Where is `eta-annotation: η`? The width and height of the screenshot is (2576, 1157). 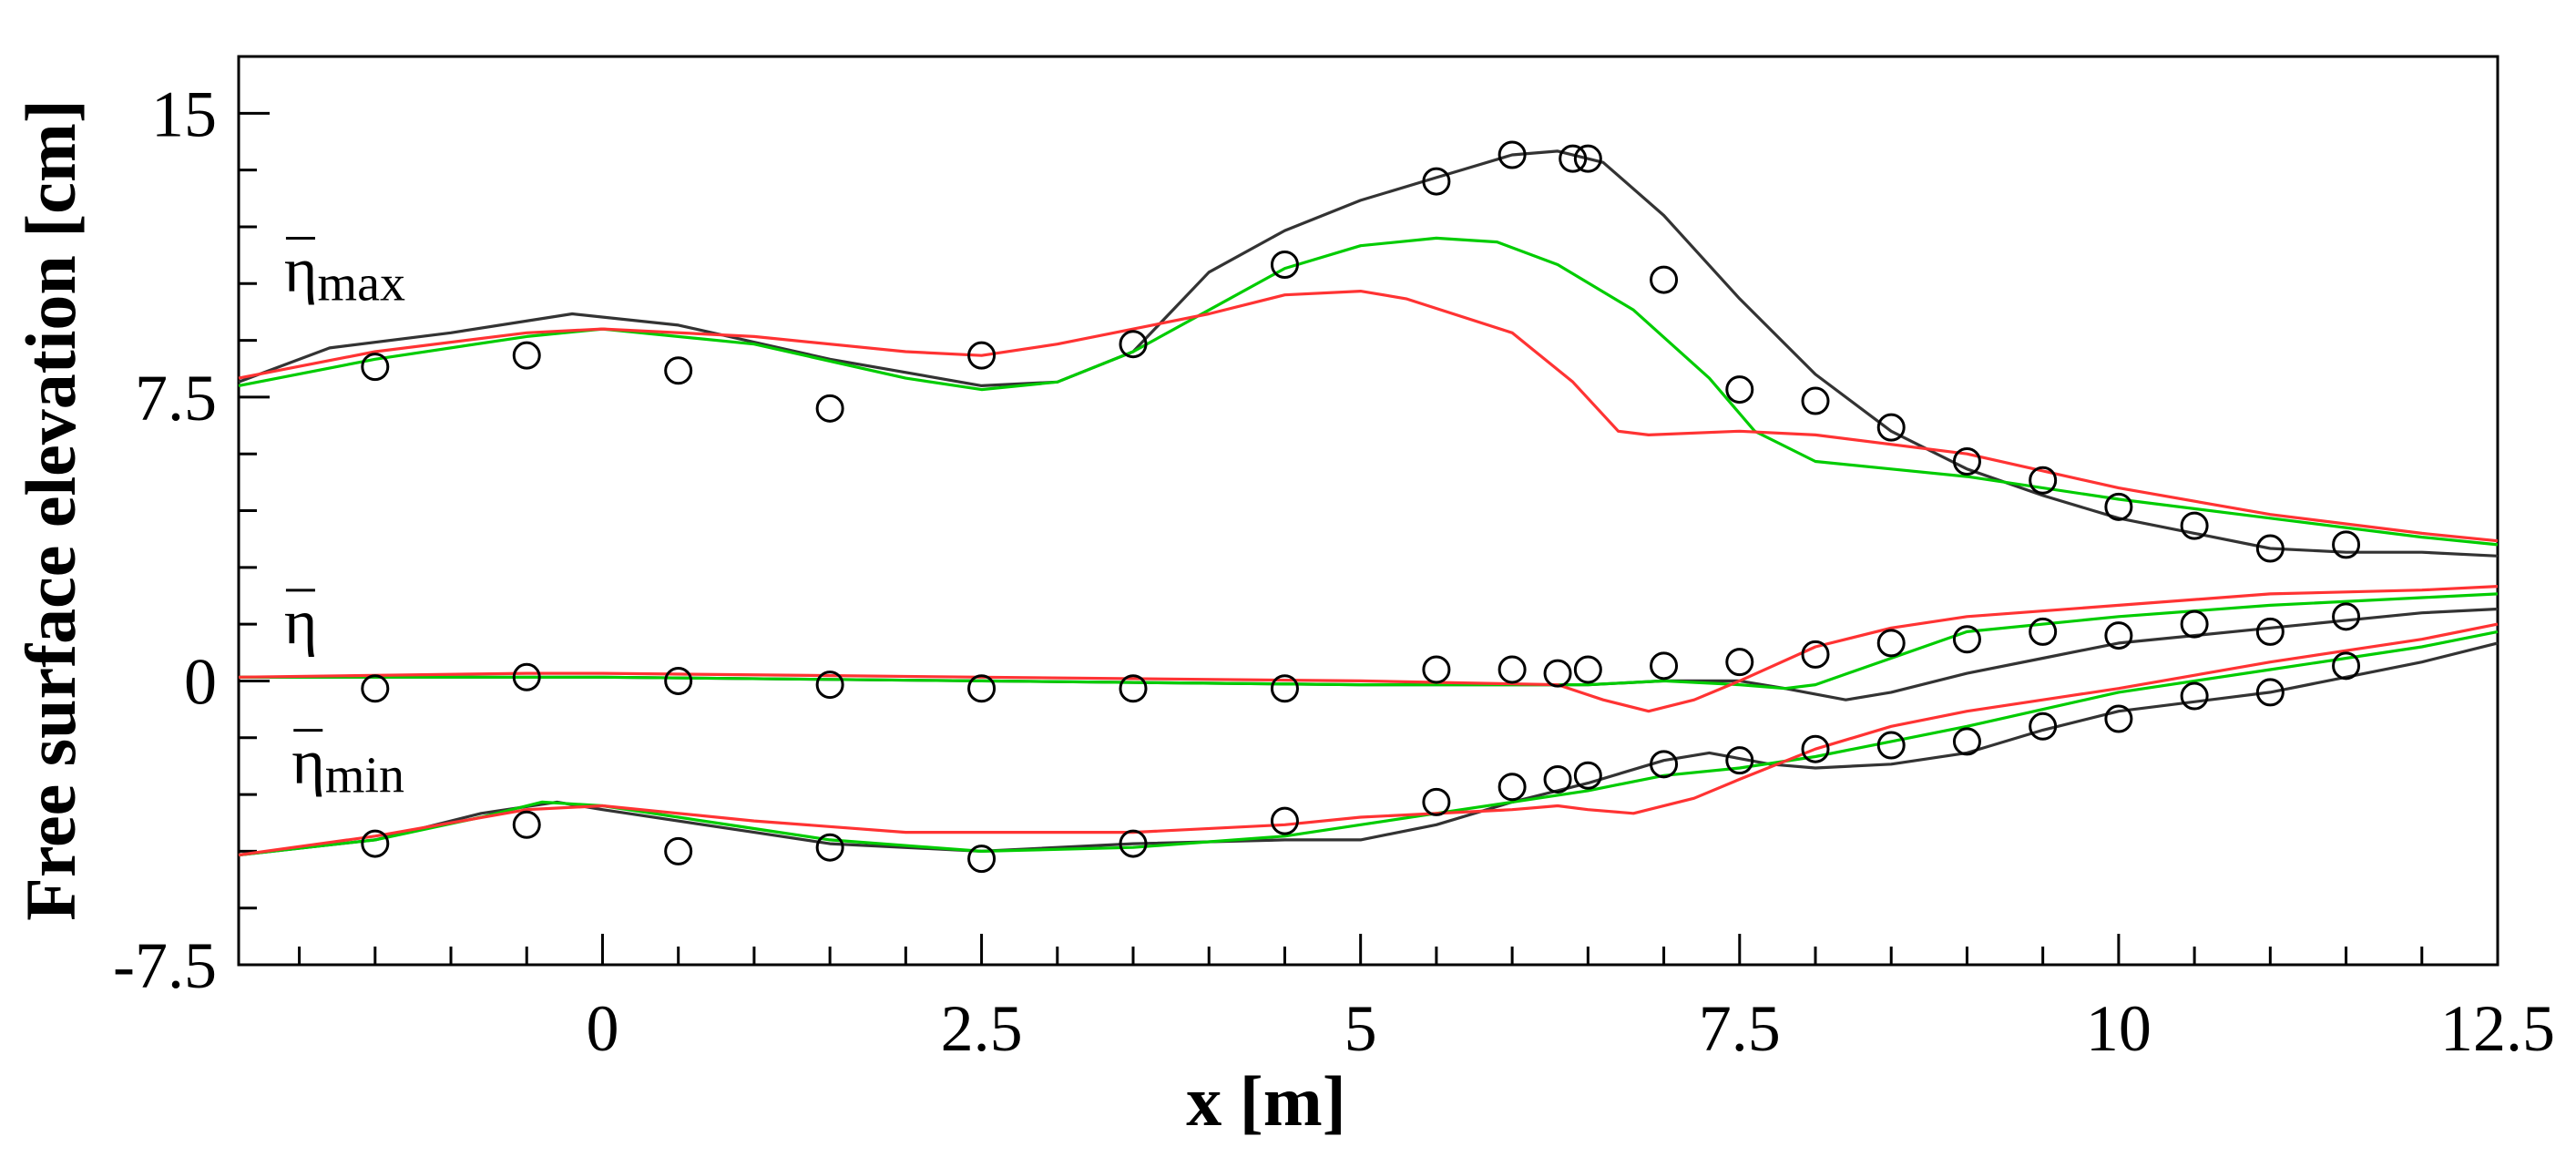
eta-annotation: η is located at coordinates (301, 623).